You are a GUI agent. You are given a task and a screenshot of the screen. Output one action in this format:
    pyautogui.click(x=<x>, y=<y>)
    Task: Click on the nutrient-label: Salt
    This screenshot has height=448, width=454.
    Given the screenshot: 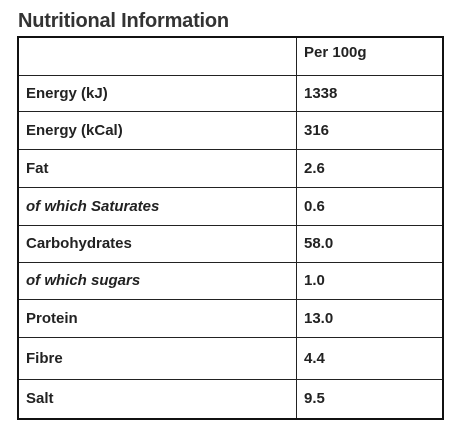 What is the action you would take?
    pyautogui.click(x=157, y=399)
    